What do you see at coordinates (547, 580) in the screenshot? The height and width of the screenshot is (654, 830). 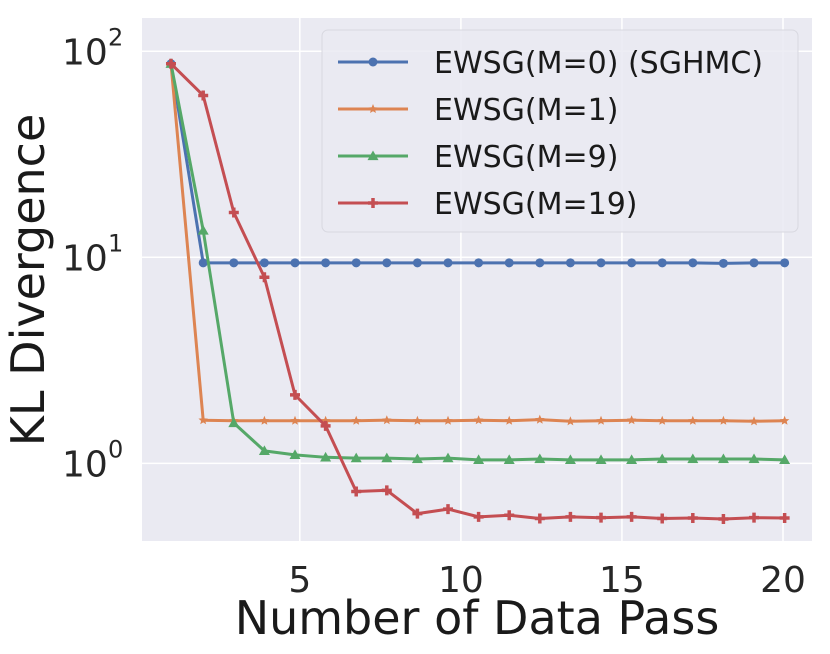 I see `x-tick-labels: 5 10 15 20` at bounding box center [547, 580].